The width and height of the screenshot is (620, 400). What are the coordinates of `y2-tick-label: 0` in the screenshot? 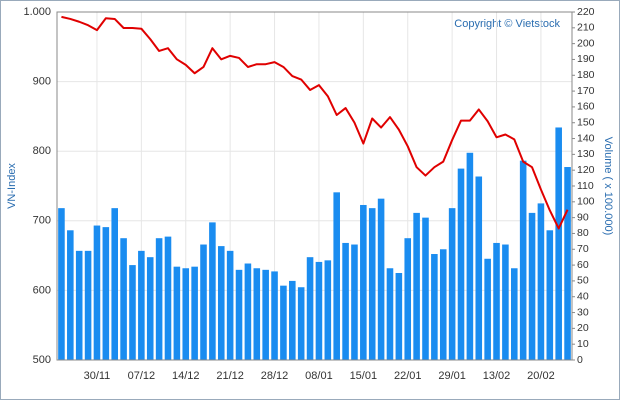 It's located at (580, 360).